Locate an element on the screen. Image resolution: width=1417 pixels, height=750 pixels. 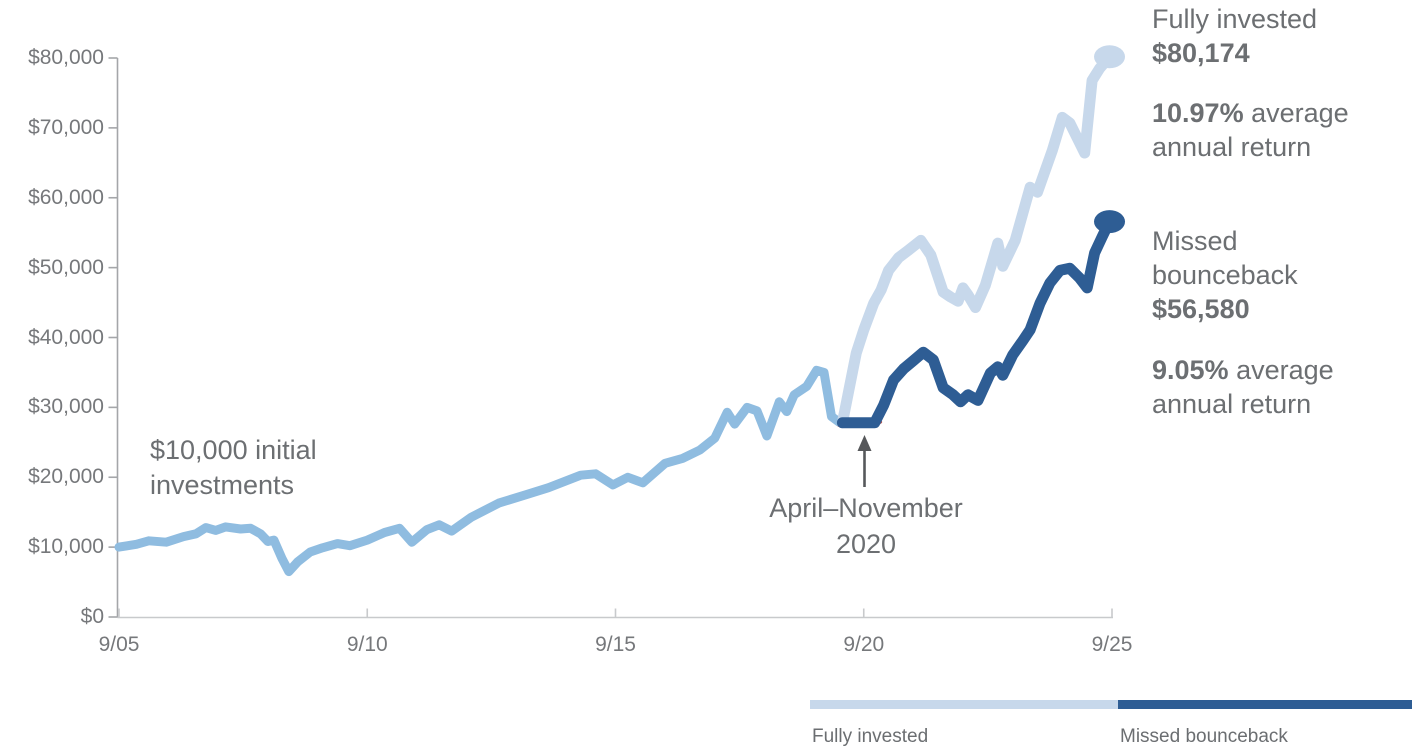
legend-label-fully-invested: Fully invested is located at coordinates (870, 736).